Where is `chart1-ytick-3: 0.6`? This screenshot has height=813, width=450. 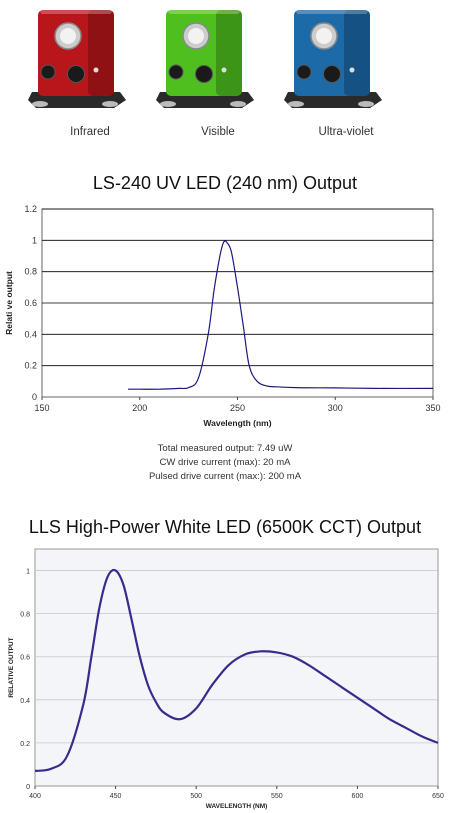 chart1-ytick-3: 0.6 is located at coordinates (30, 303).